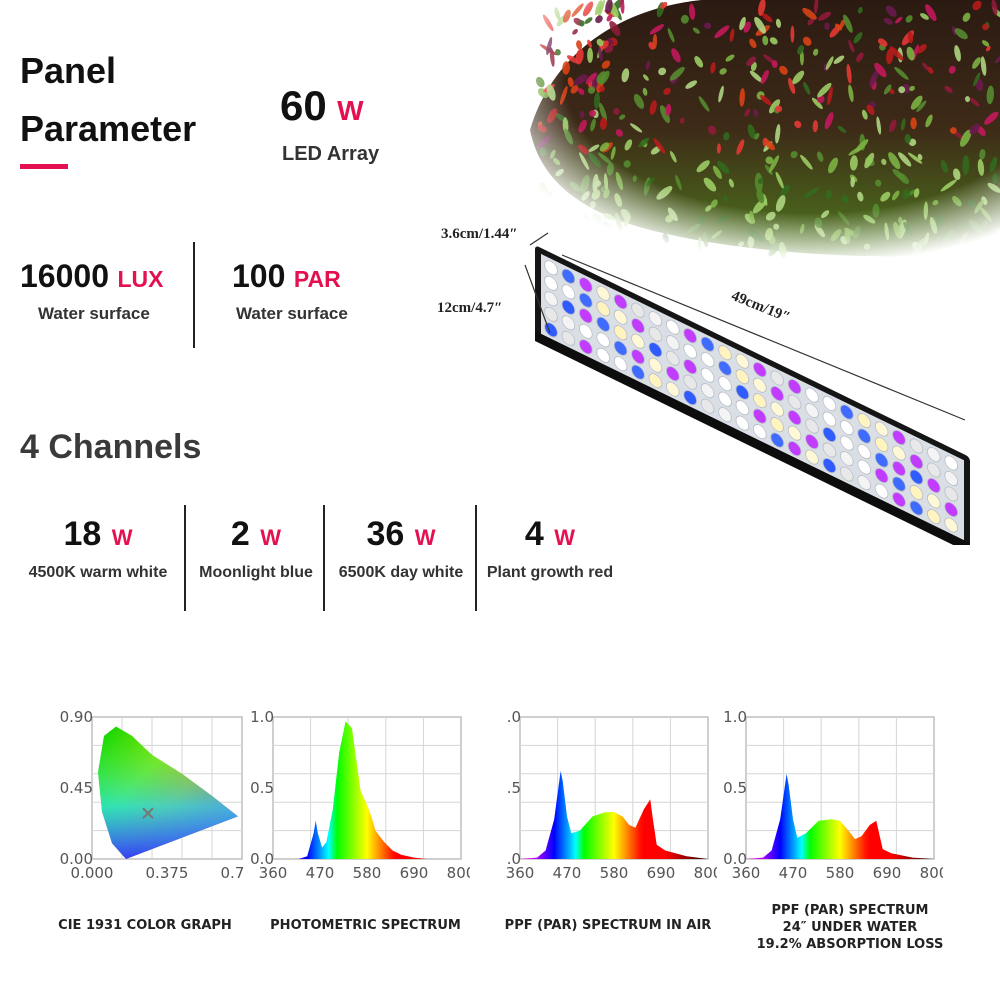 This screenshot has width=1000, height=1000. What do you see at coordinates (550, 572) in the screenshot?
I see `channel-label: Plant growth red` at bounding box center [550, 572].